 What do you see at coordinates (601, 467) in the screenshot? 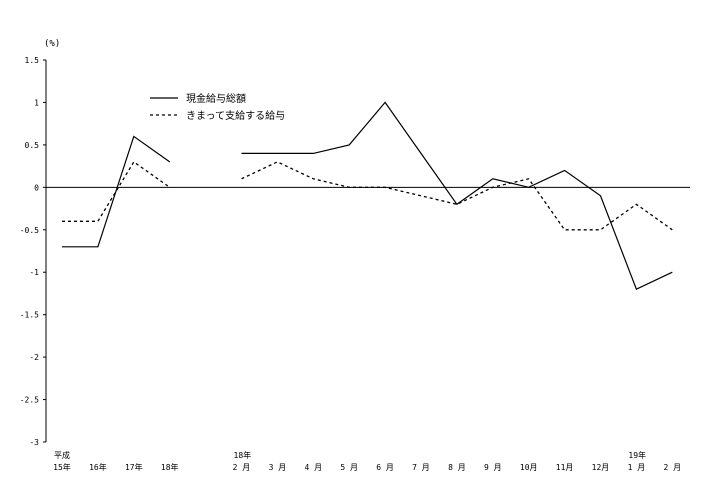
I see `x-category-label: 12月` at bounding box center [601, 467].